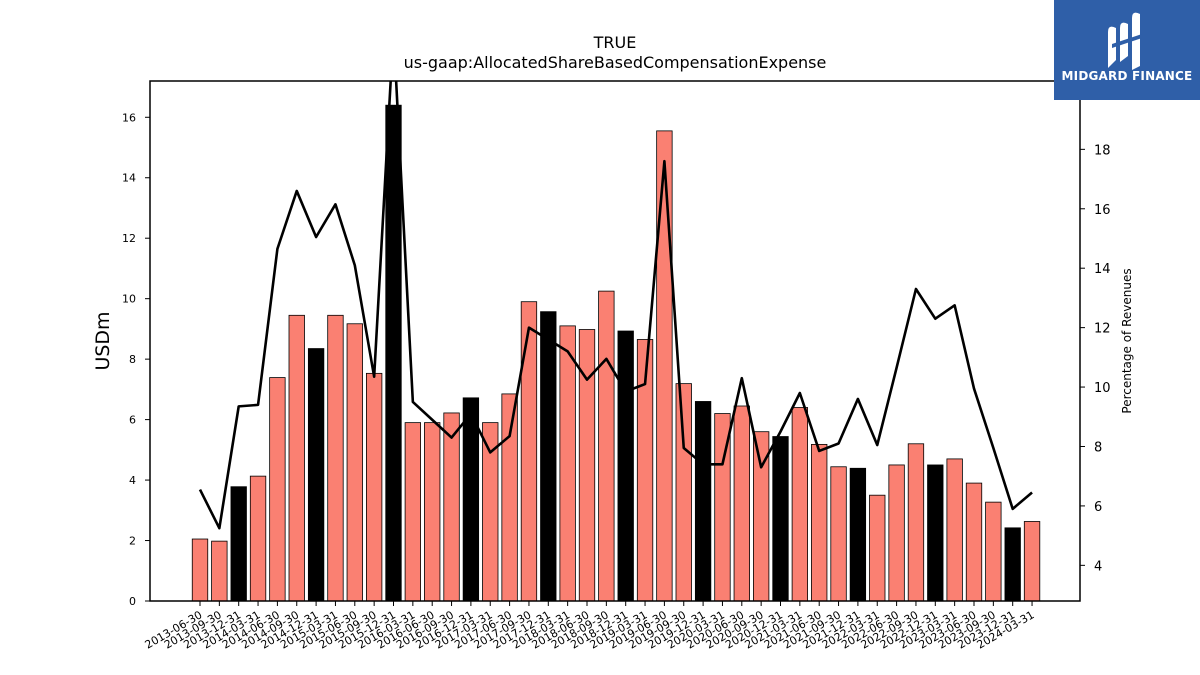 The image size is (1200, 675). What do you see at coordinates (1102, 150) in the screenshot?
I see `y2-tick-label: 18` at bounding box center [1102, 150].